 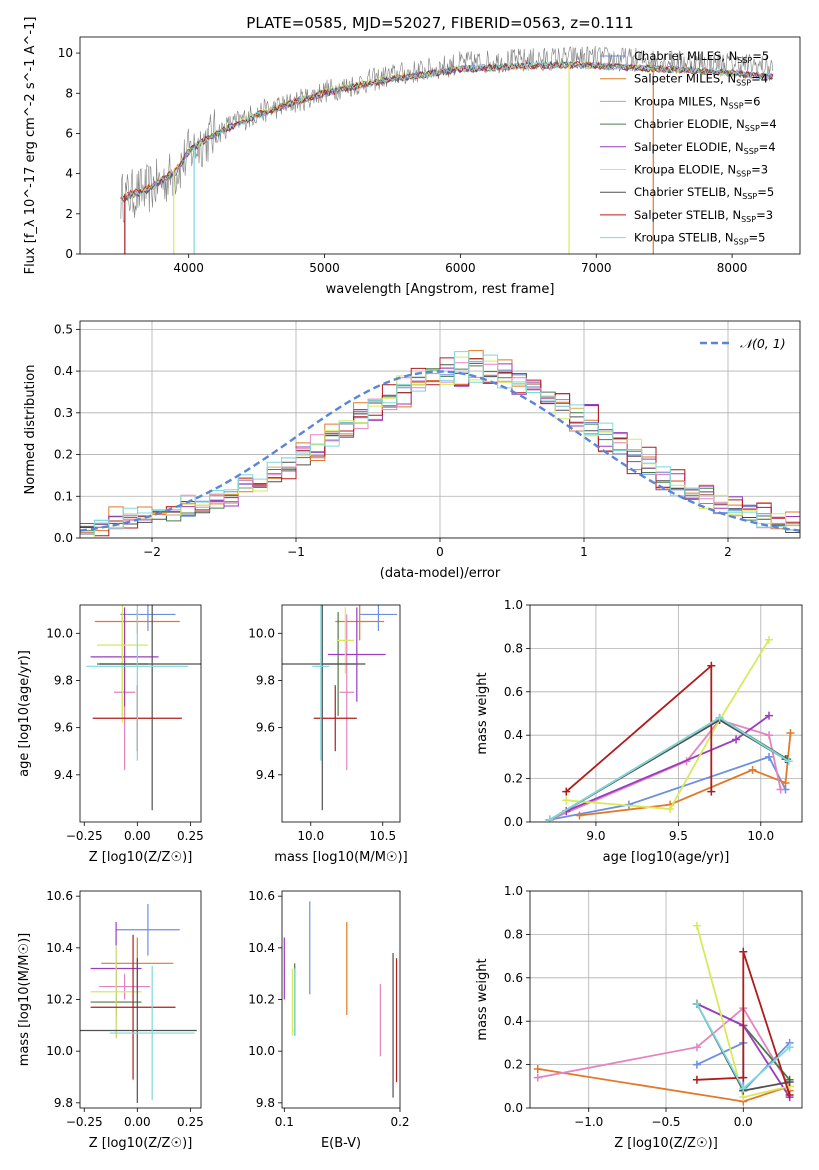 I want to click on y-tick-label: 8, so click(x=69, y=93).